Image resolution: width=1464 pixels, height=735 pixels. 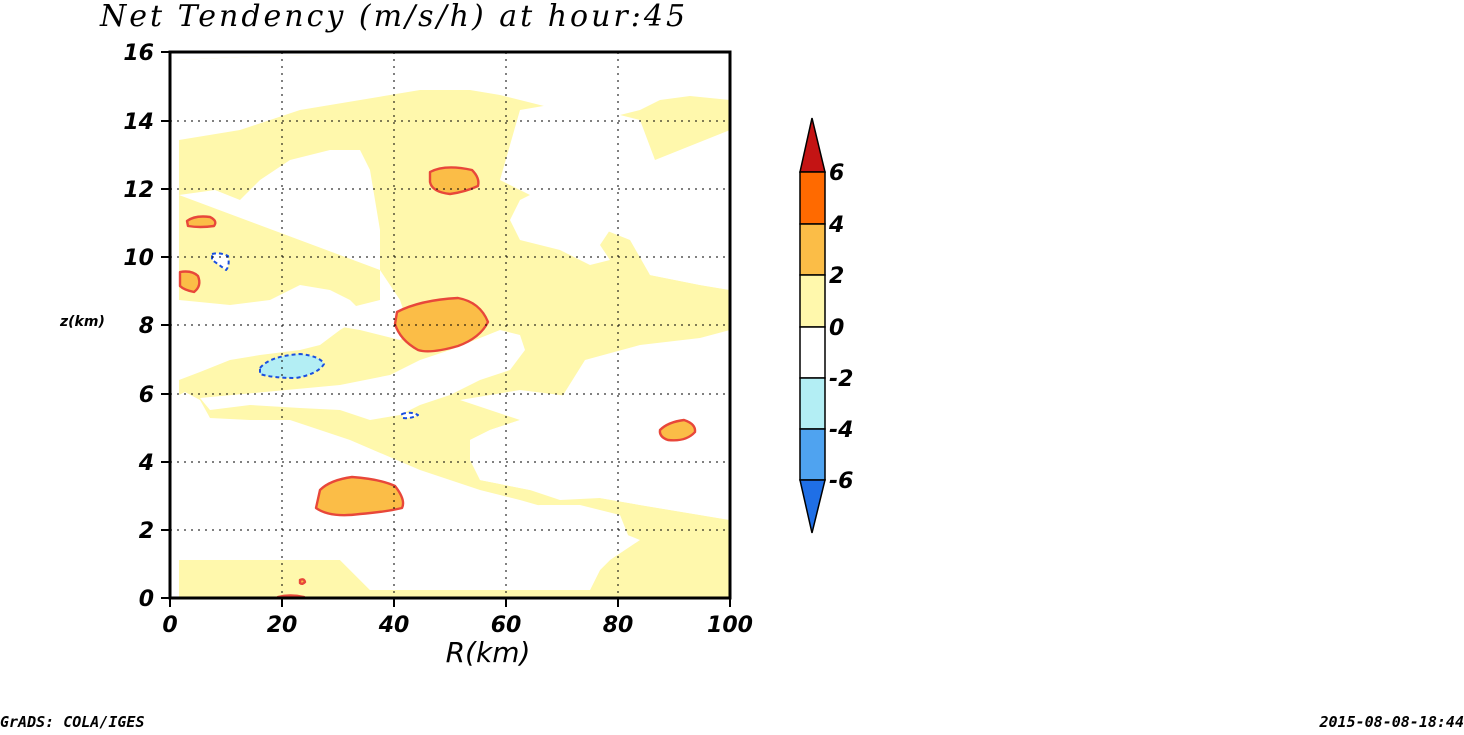 What do you see at coordinates (454, 181) in the screenshot?
I see `contour-pos-12km` at bounding box center [454, 181].